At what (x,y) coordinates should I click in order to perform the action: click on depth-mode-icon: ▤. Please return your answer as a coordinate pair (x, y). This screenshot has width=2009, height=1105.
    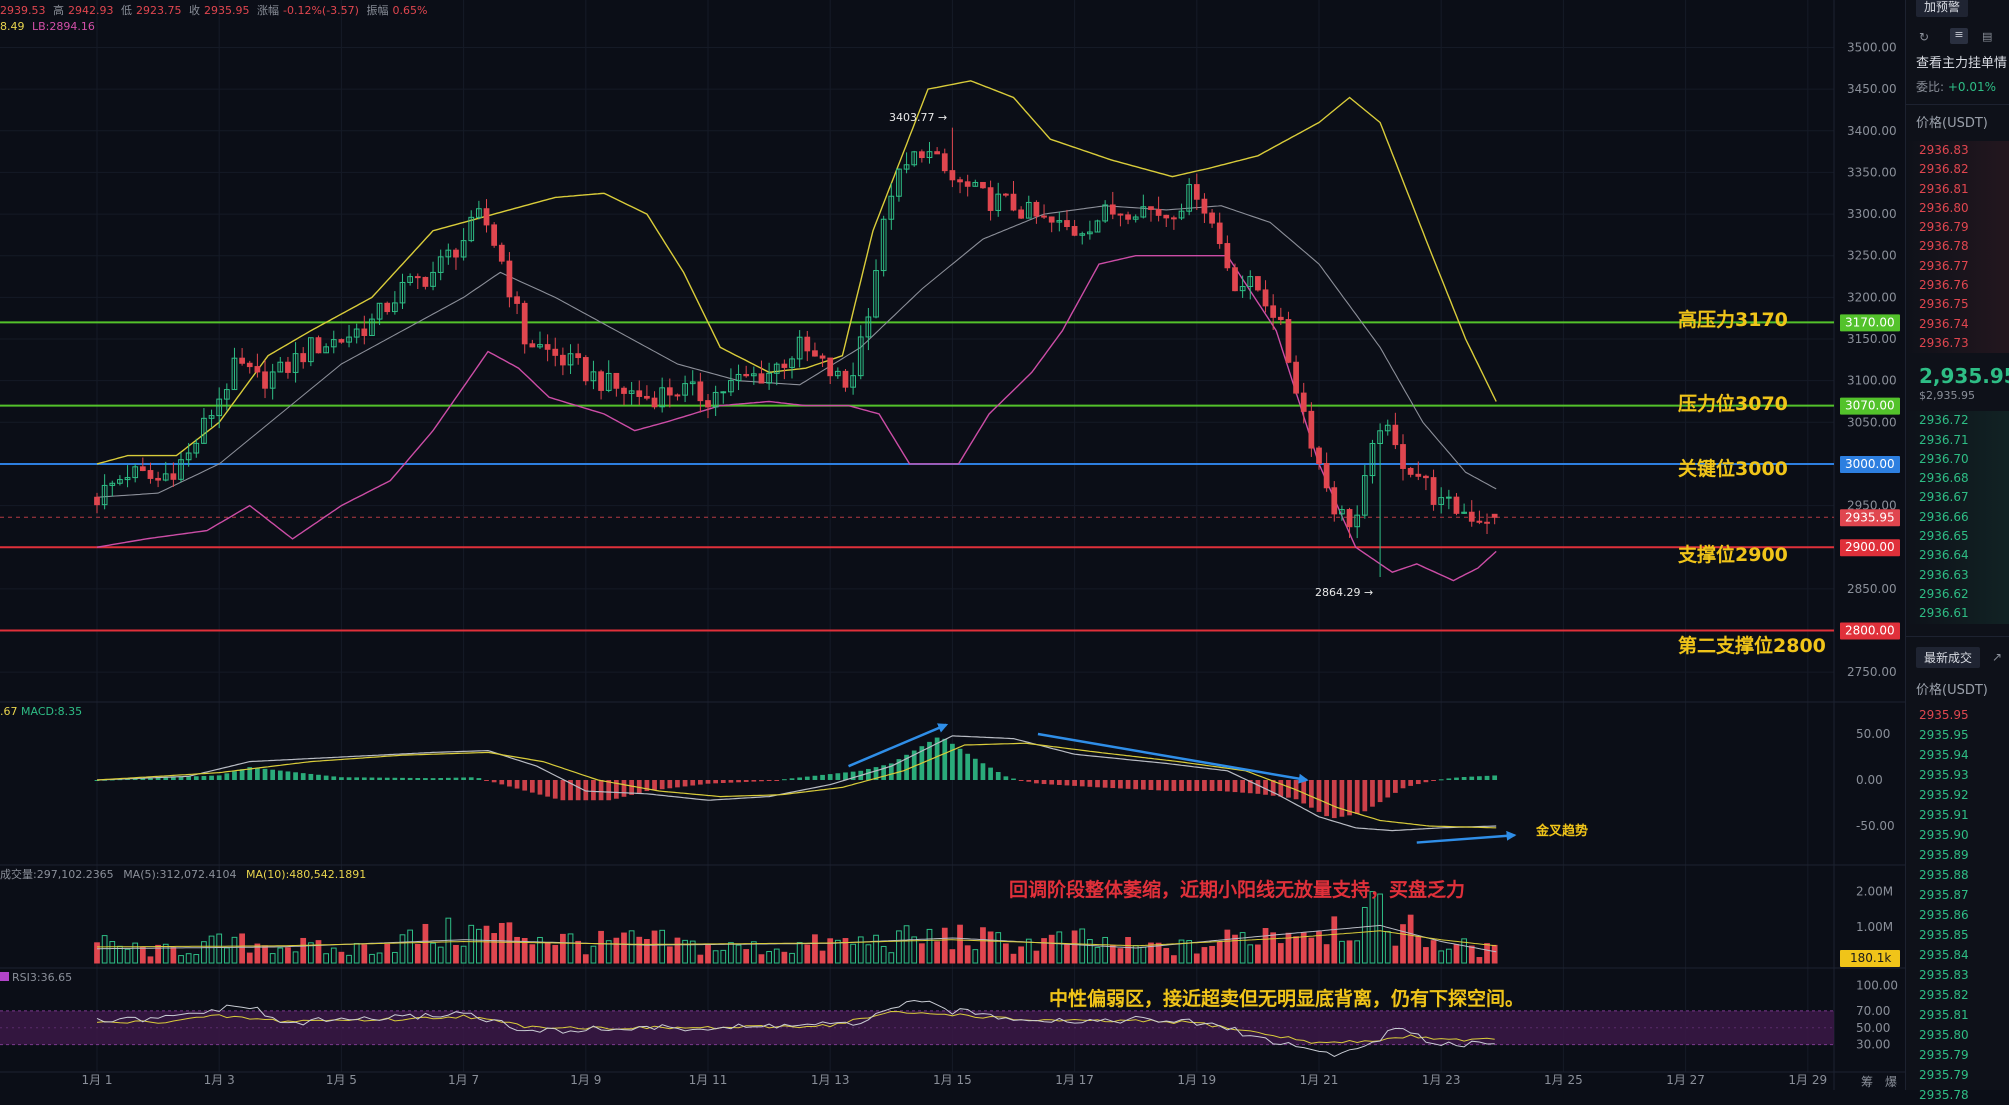
    Looking at the image, I should click on (1987, 36).